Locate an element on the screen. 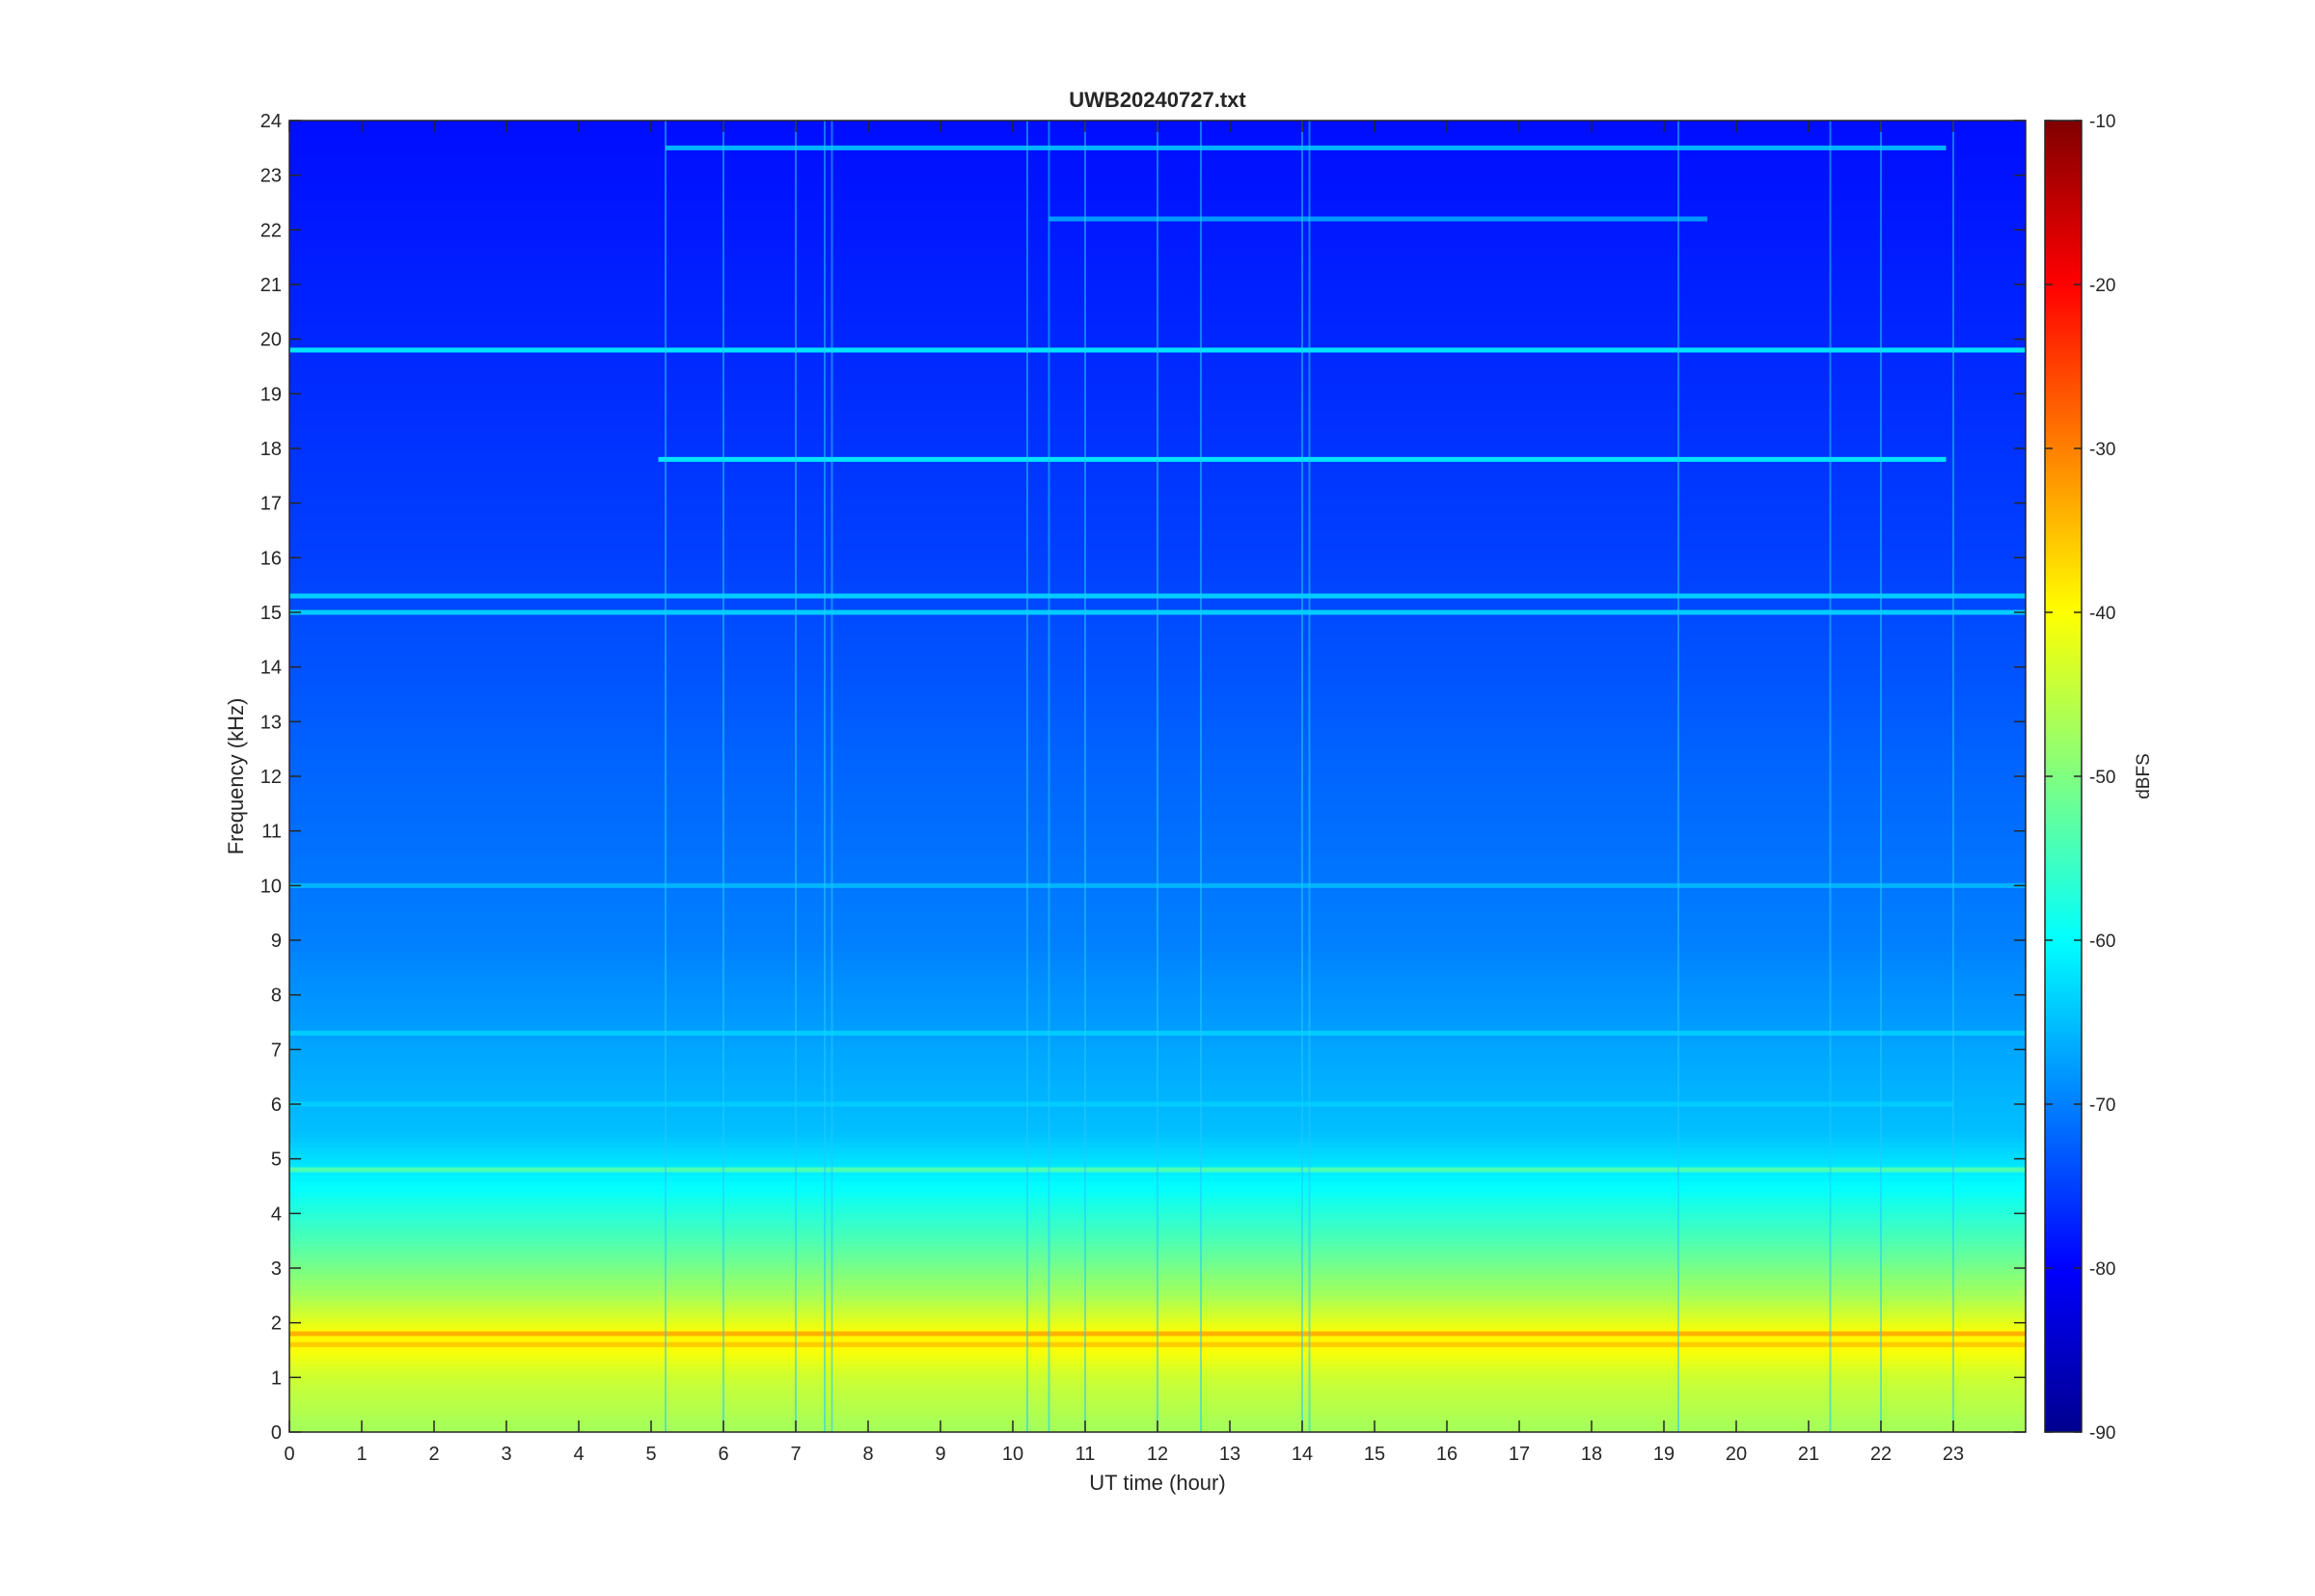  x-tick-label: 11 is located at coordinates (1086, 1455).